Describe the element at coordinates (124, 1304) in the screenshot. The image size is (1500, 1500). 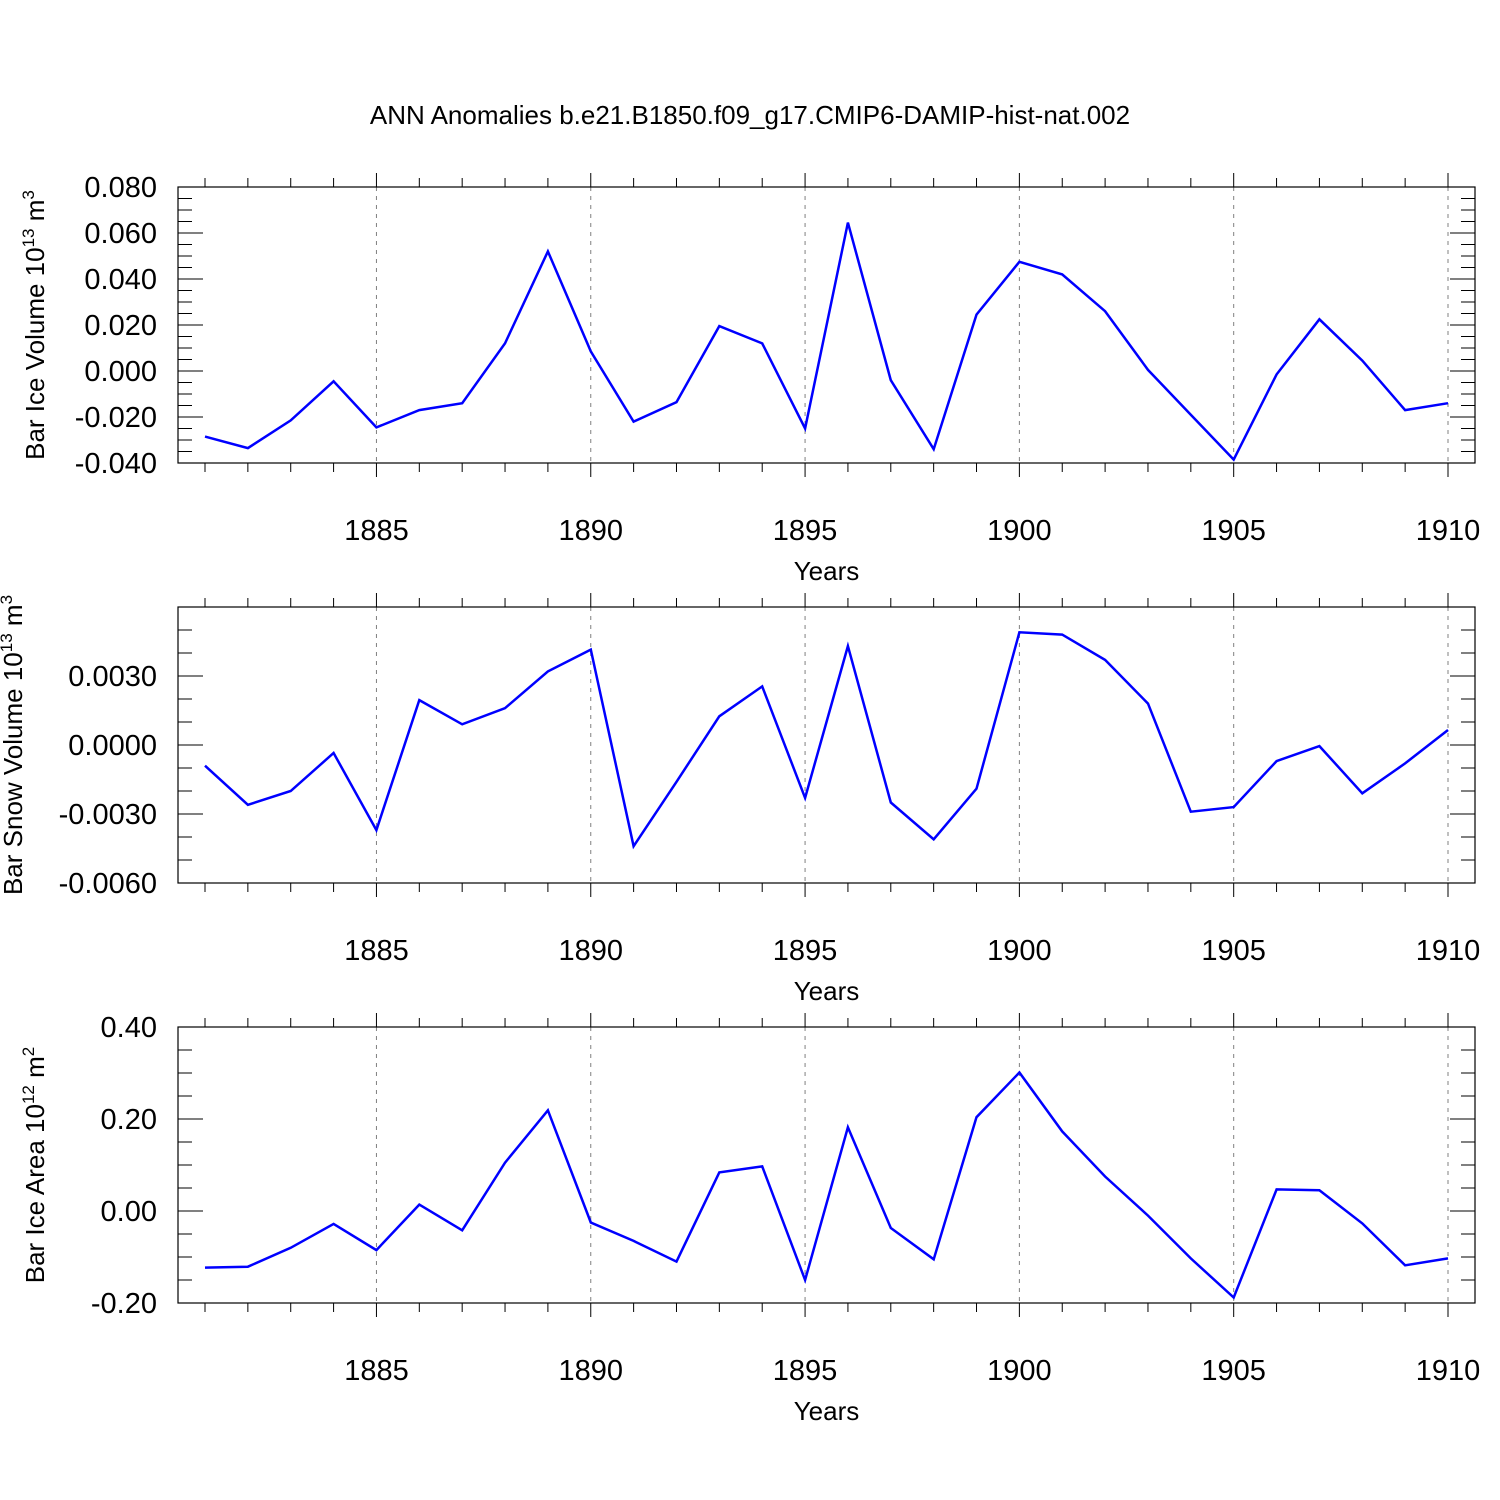
I see `y-tick-label: -0.20` at that location.